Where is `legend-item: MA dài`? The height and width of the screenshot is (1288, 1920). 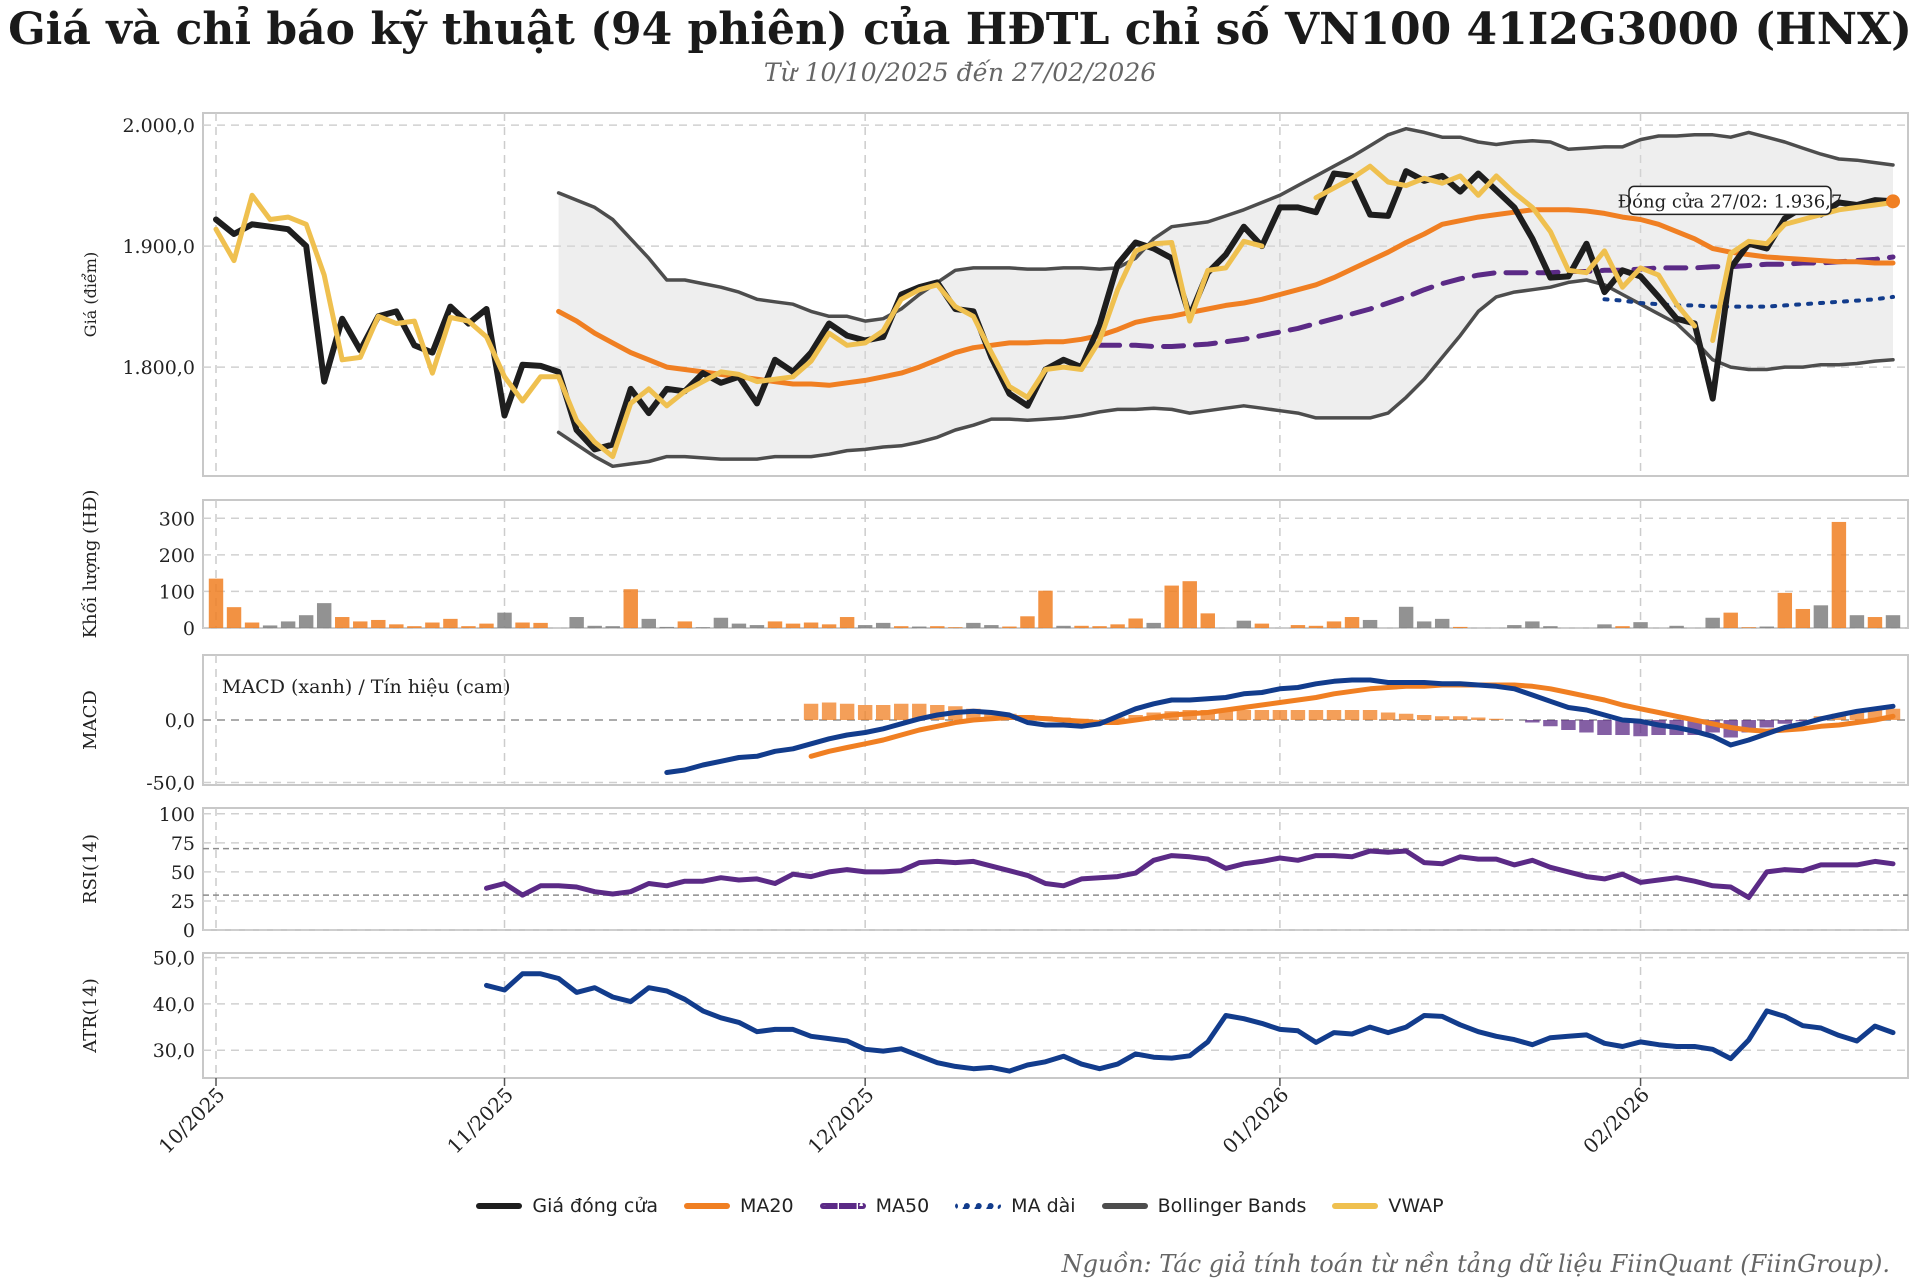
legend-item: MA dài is located at coordinates (1015, 1206).